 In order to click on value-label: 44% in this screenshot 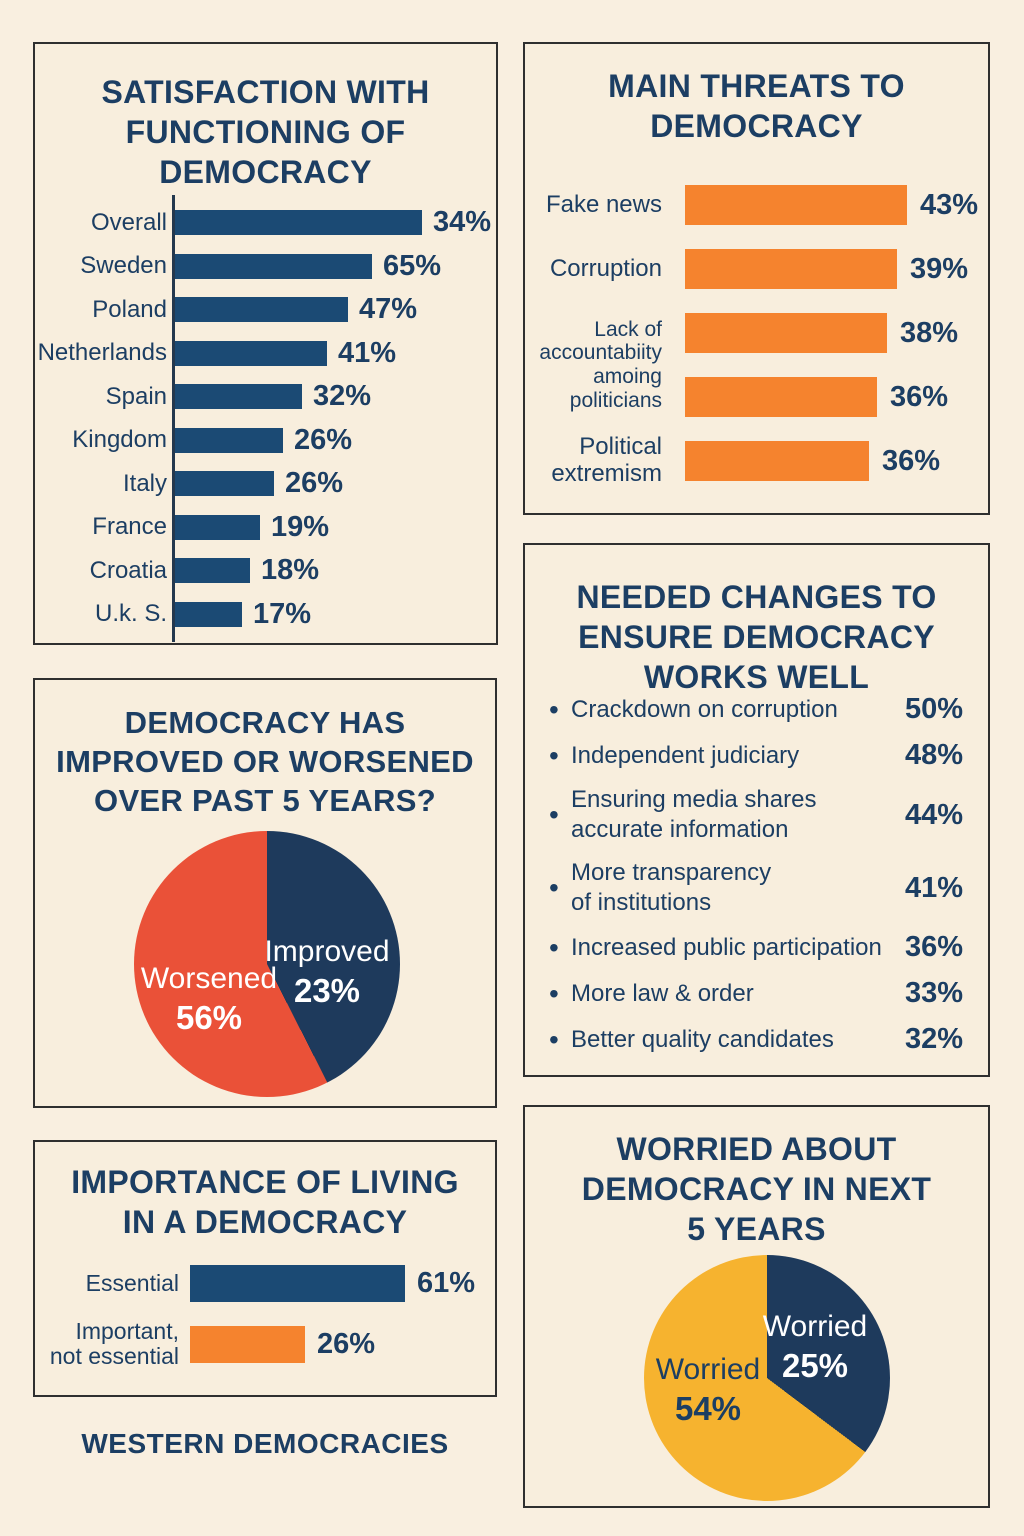, I will do `click(933, 814)`.